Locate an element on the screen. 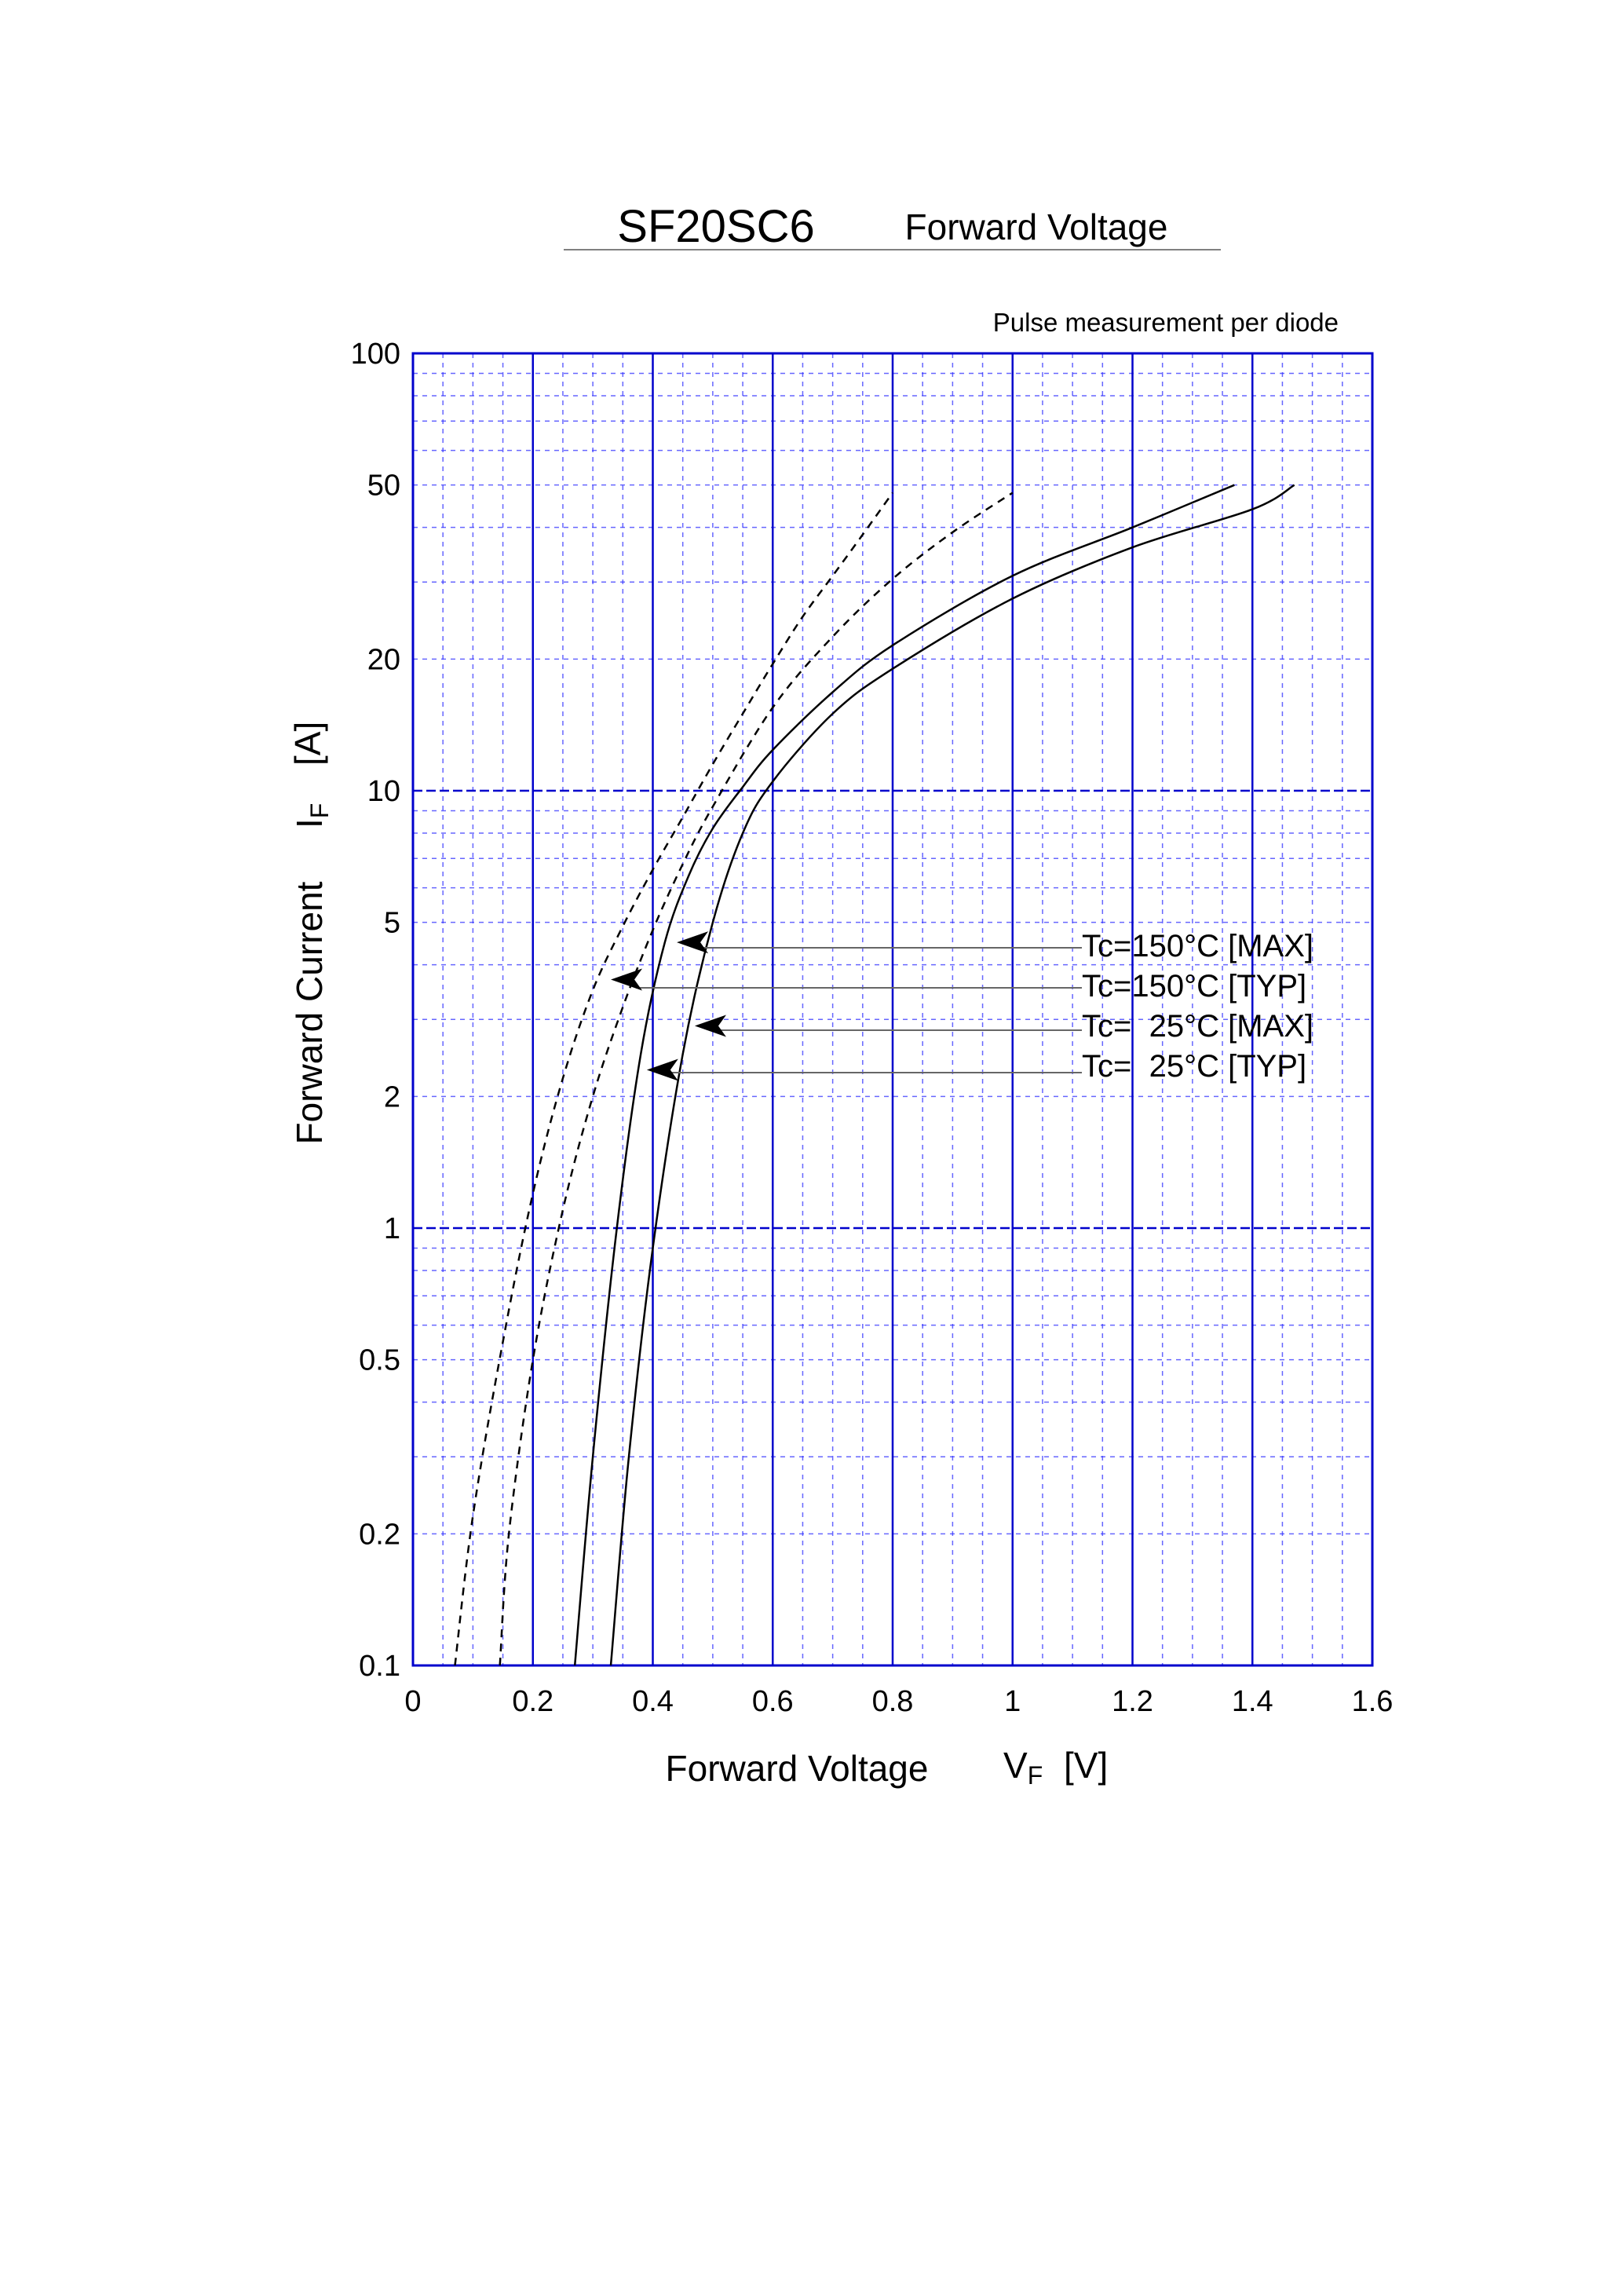  y-tick-label: 0.5 is located at coordinates (379, 1361).